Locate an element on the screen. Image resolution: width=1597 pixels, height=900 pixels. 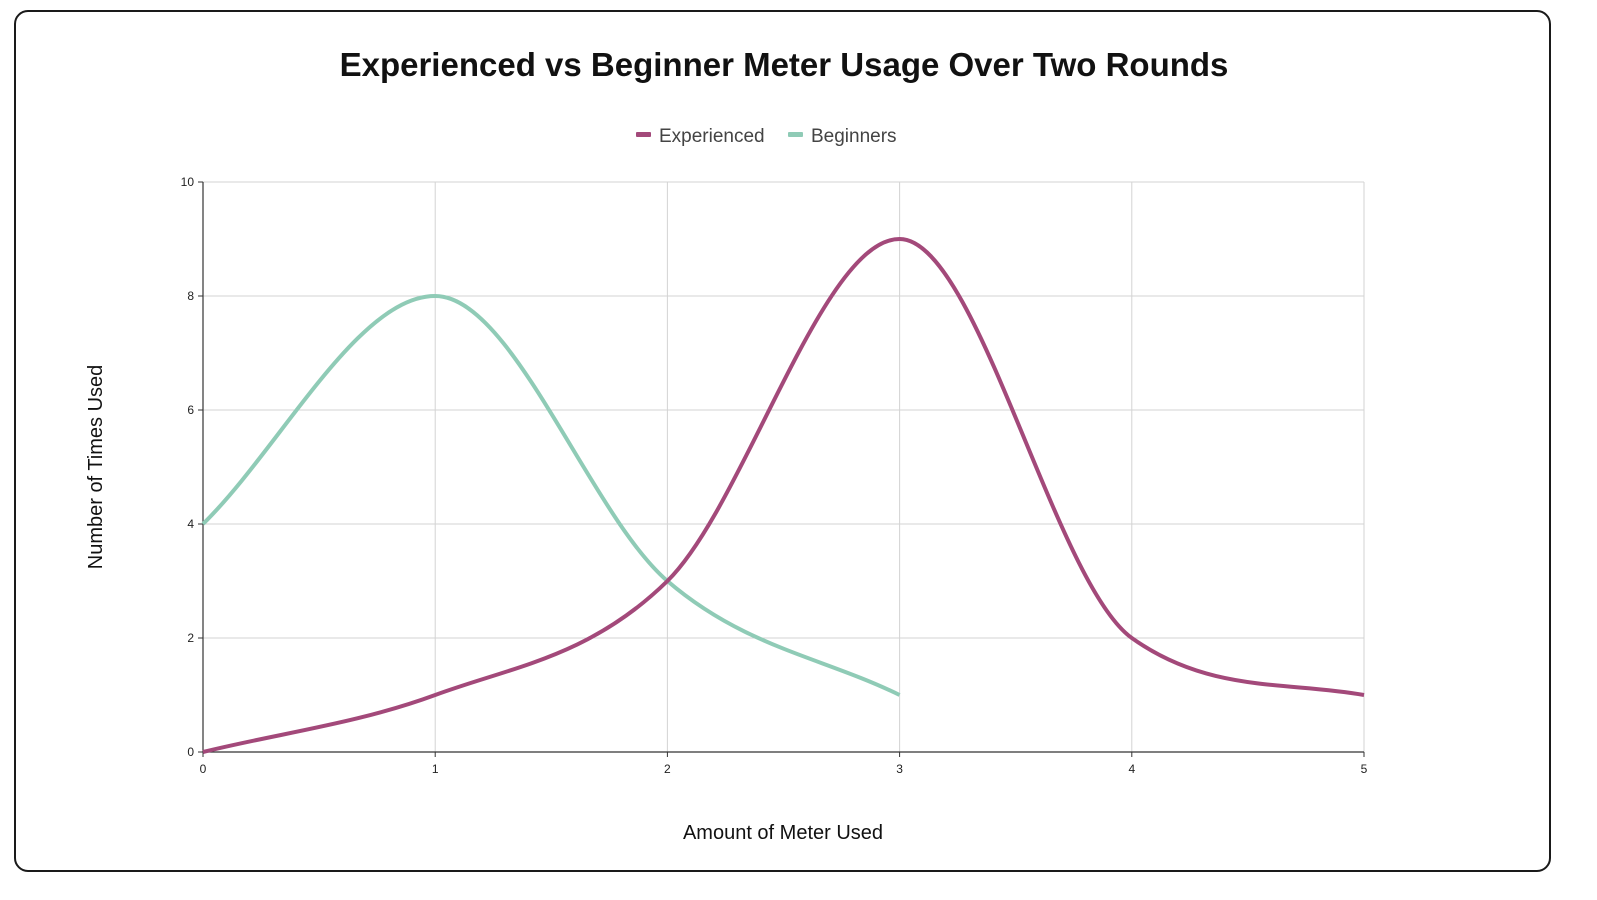
y-axis-title: Number of Times Used is located at coordinates (96, 467).